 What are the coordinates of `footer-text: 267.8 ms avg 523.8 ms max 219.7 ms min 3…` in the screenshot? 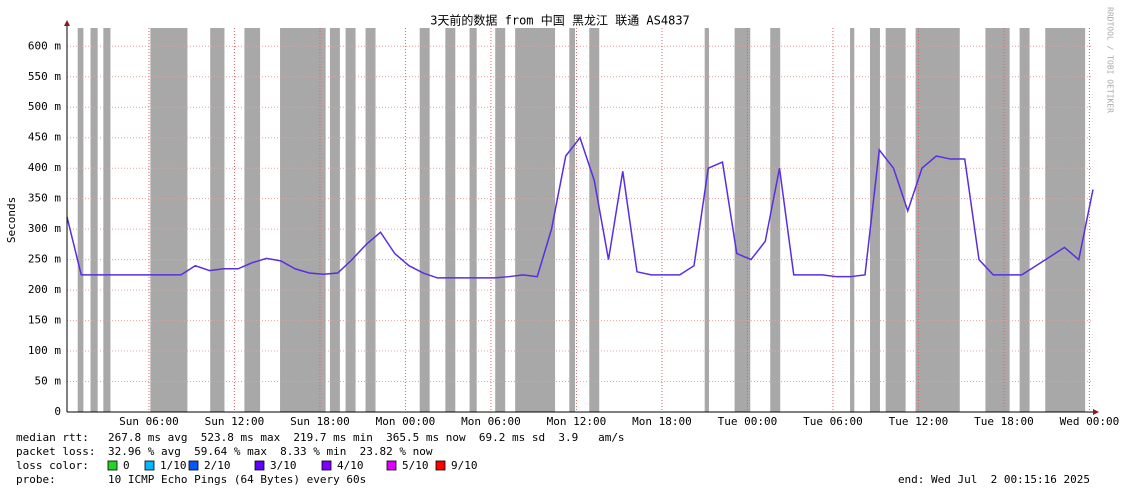 It's located at (366, 437).